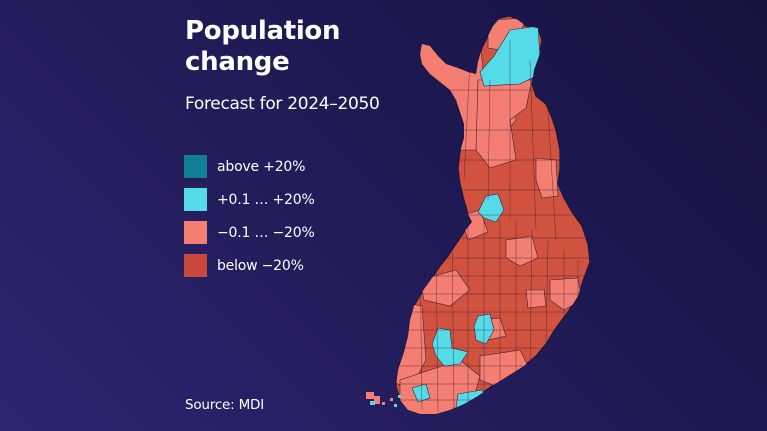  I want to click on legend-item-below-20: below −20%, so click(249, 265).